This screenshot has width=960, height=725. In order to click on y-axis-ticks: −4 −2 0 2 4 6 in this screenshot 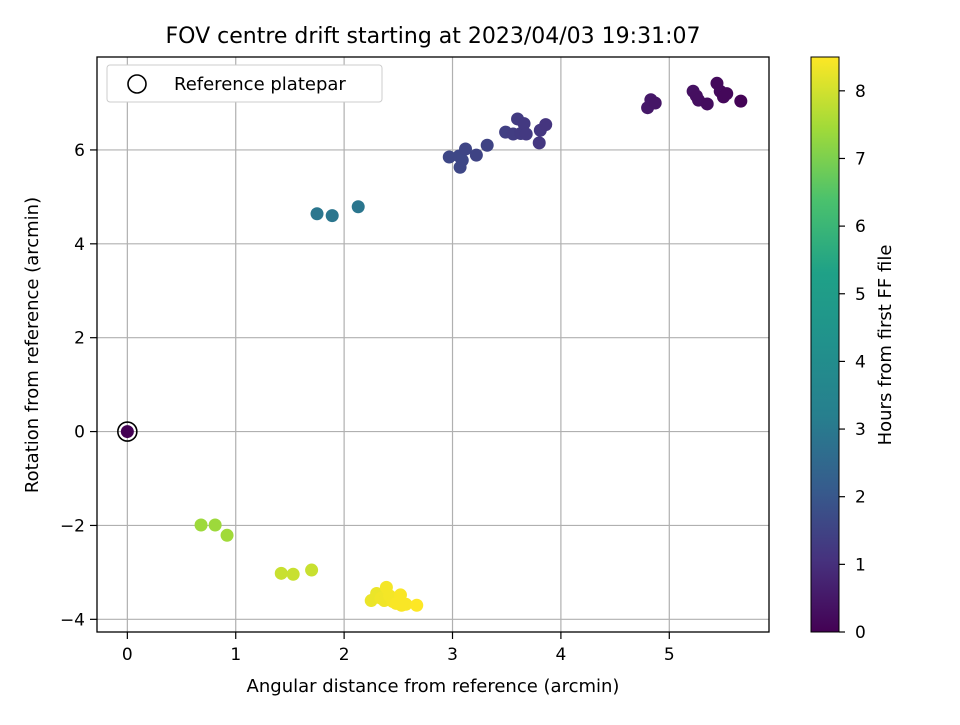, I will do `click(78, 385)`.